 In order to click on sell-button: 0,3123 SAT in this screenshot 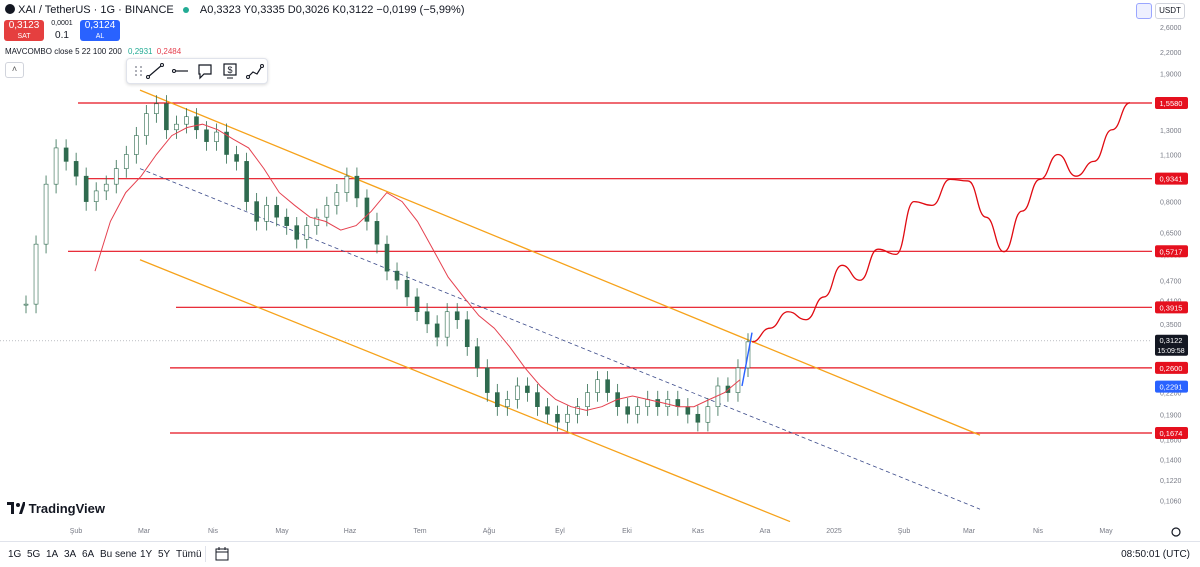, I will do `click(24, 30)`.